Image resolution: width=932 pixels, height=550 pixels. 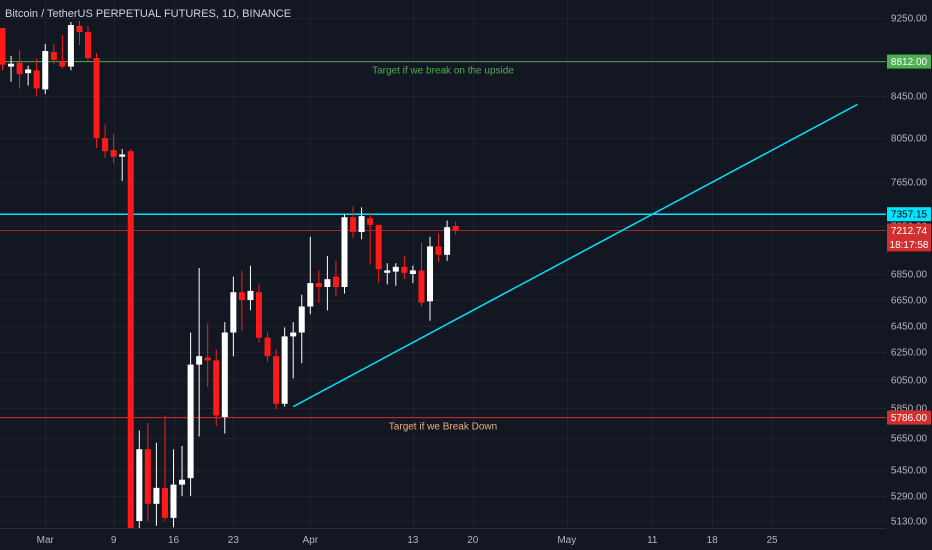 I want to click on upside-target-label: Target if we break on the upside, so click(x=443, y=71).